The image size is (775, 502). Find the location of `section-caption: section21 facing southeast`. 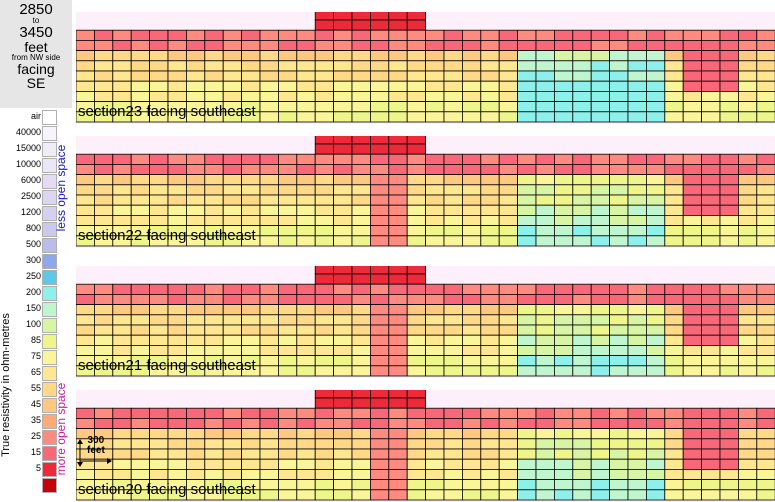

section-caption: section21 facing southeast is located at coordinates (167, 365).